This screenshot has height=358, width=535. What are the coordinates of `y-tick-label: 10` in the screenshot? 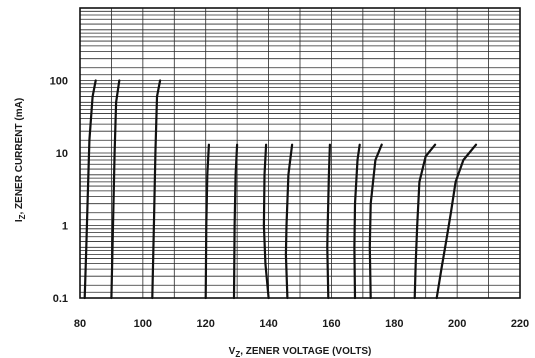 It's located at (62, 154).